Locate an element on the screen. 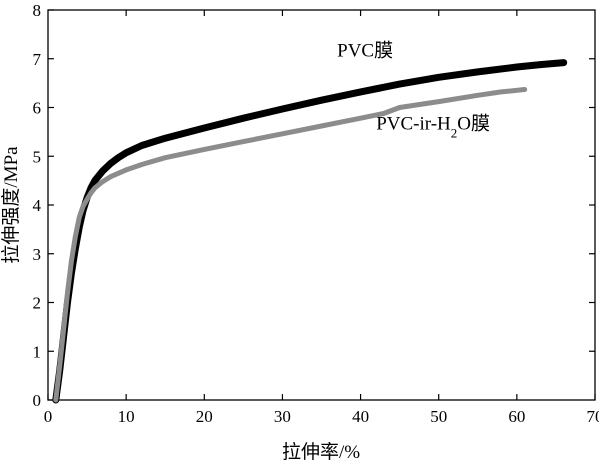 Image resolution: width=599 pixels, height=468 pixels. x-tick-label: 0 is located at coordinates (48, 416).